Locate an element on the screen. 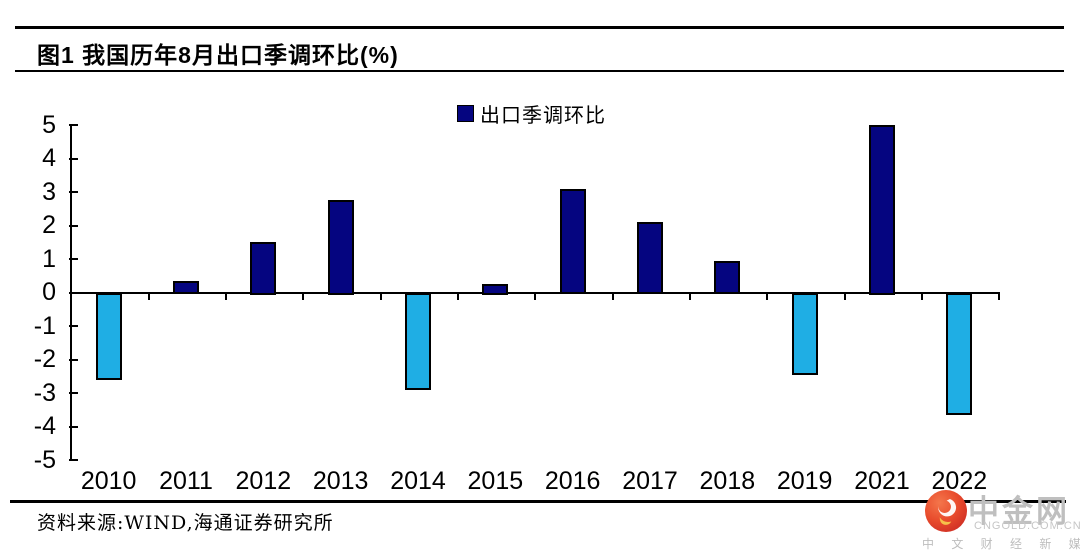 The image size is (1080, 559). legend-label: 出口季调环比 is located at coordinates (543, 116).